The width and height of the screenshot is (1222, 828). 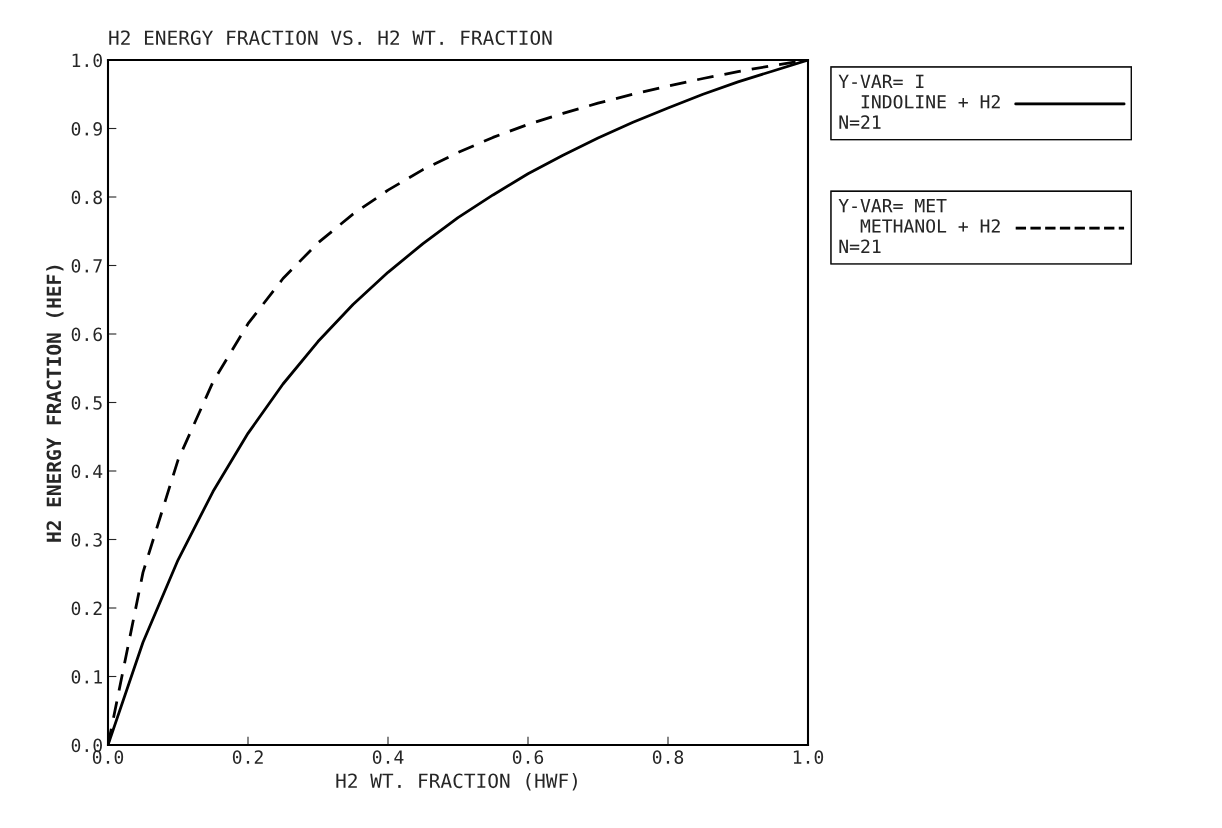 I want to click on x-tick-label: 0.2, so click(x=247, y=757).